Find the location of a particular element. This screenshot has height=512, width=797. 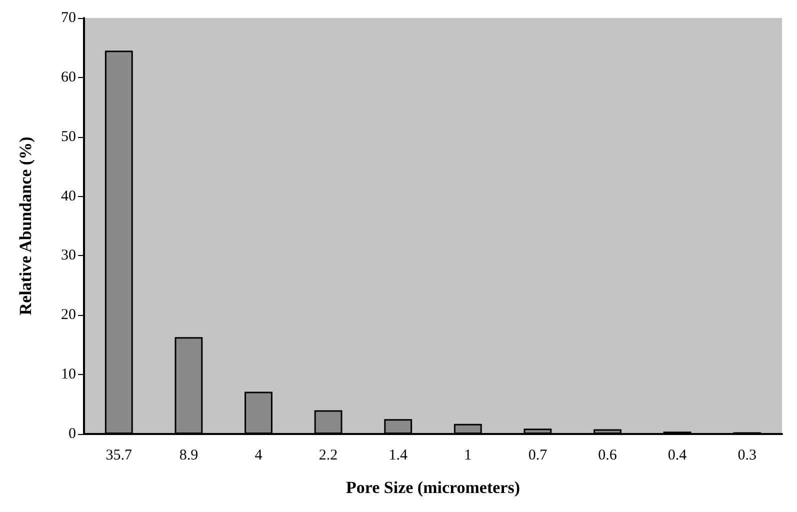

x-tick-label: 2.2 is located at coordinates (328, 456).